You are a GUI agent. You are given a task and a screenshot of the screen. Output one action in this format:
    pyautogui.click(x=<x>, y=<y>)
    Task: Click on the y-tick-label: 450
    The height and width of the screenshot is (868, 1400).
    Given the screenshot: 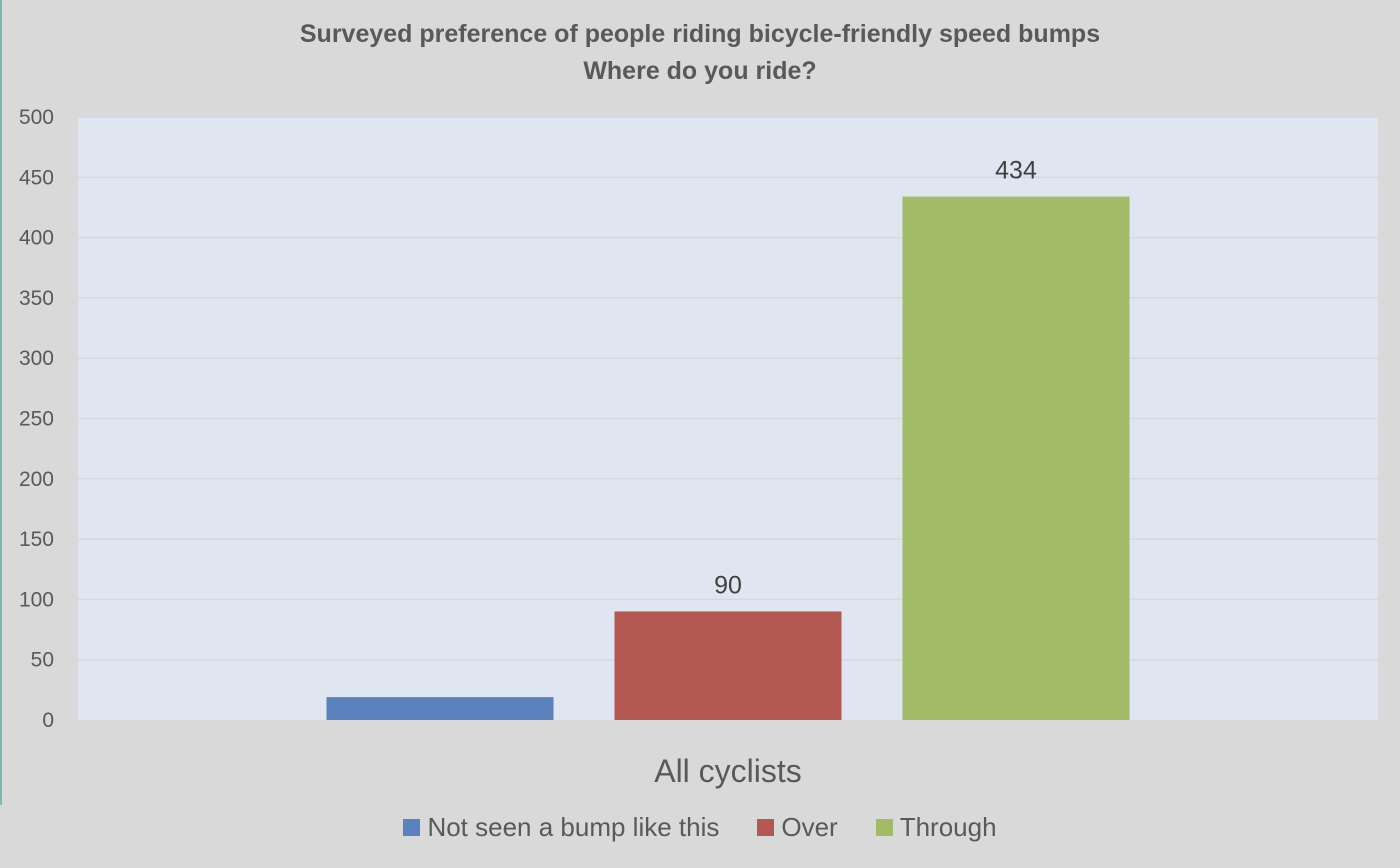 What is the action you would take?
    pyautogui.click(x=36, y=177)
    